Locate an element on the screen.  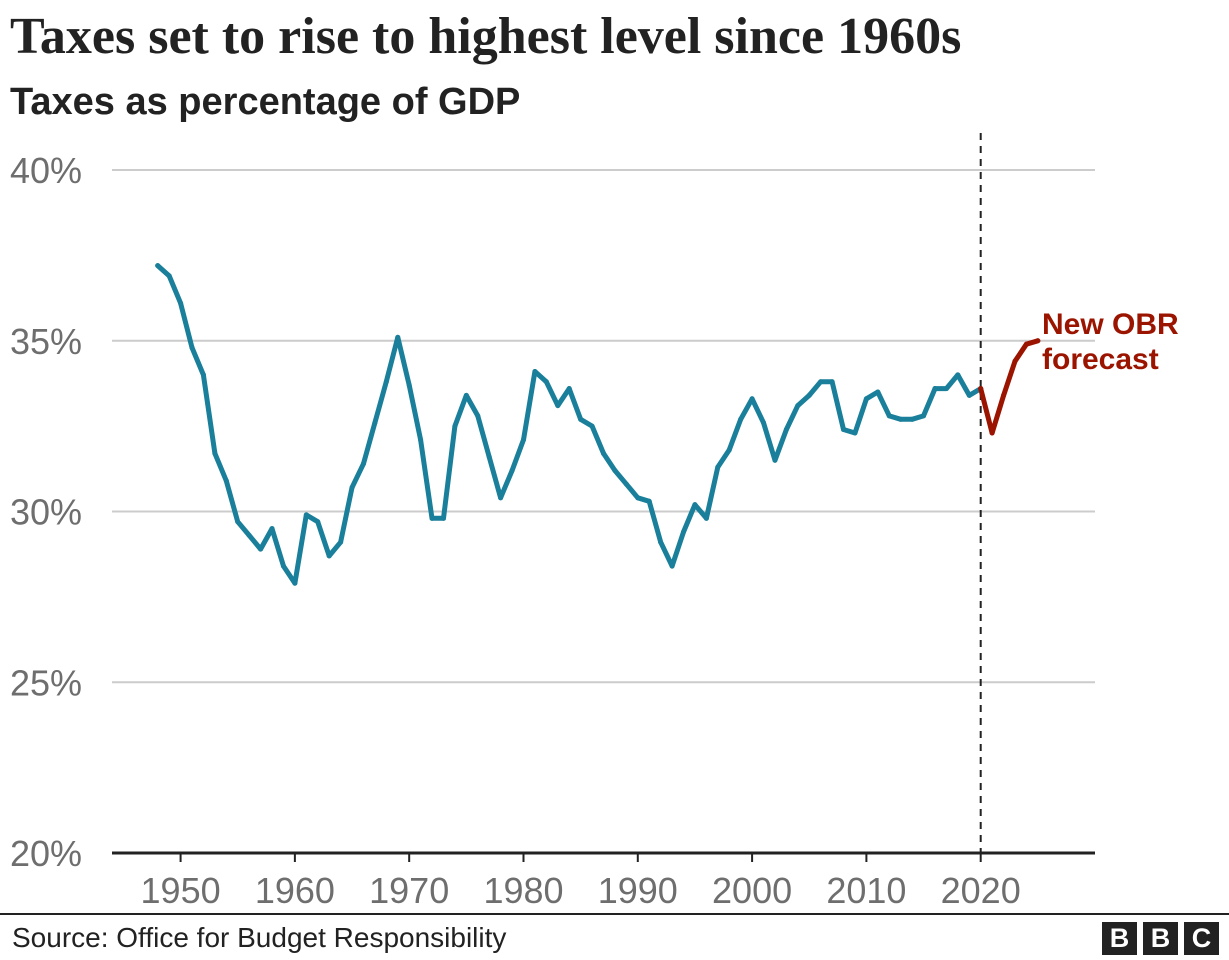
x-tick-label: 1970 is located at coordinates (409, 890).